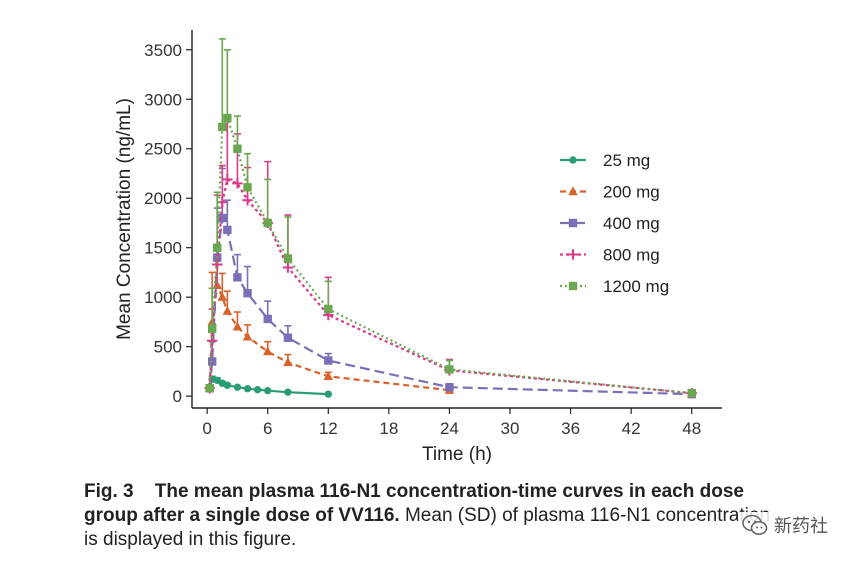  Describe the element at coordinates (631, 223) in the screenshot. I see `legend-label: 400 mg` at that location.